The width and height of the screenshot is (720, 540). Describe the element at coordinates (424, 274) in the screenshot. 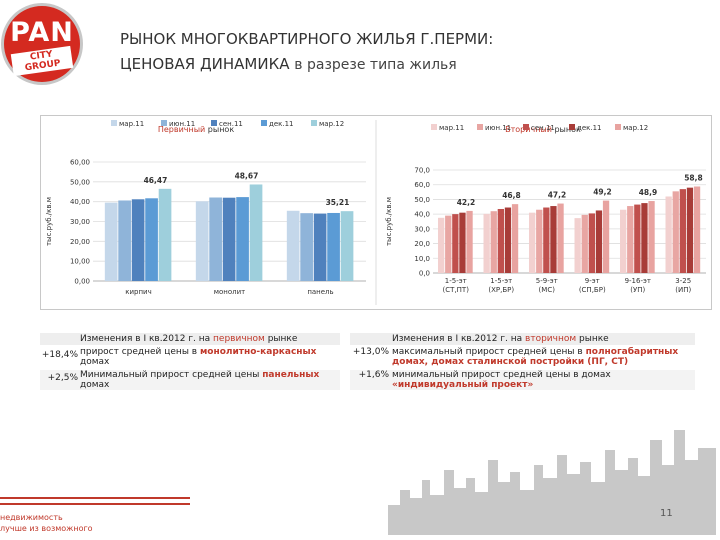

I see `y-tick-label: 0,0` at that location.